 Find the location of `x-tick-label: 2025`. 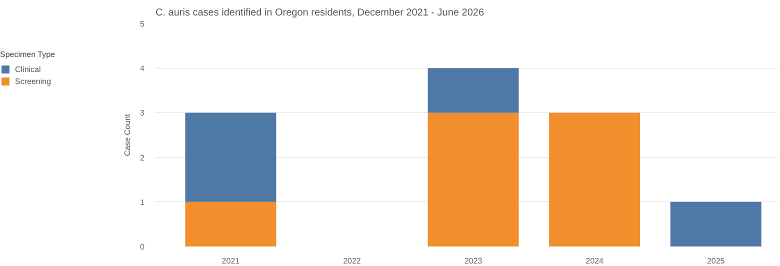

x-tick-label: 2025 is located at coordinates (716, 261).